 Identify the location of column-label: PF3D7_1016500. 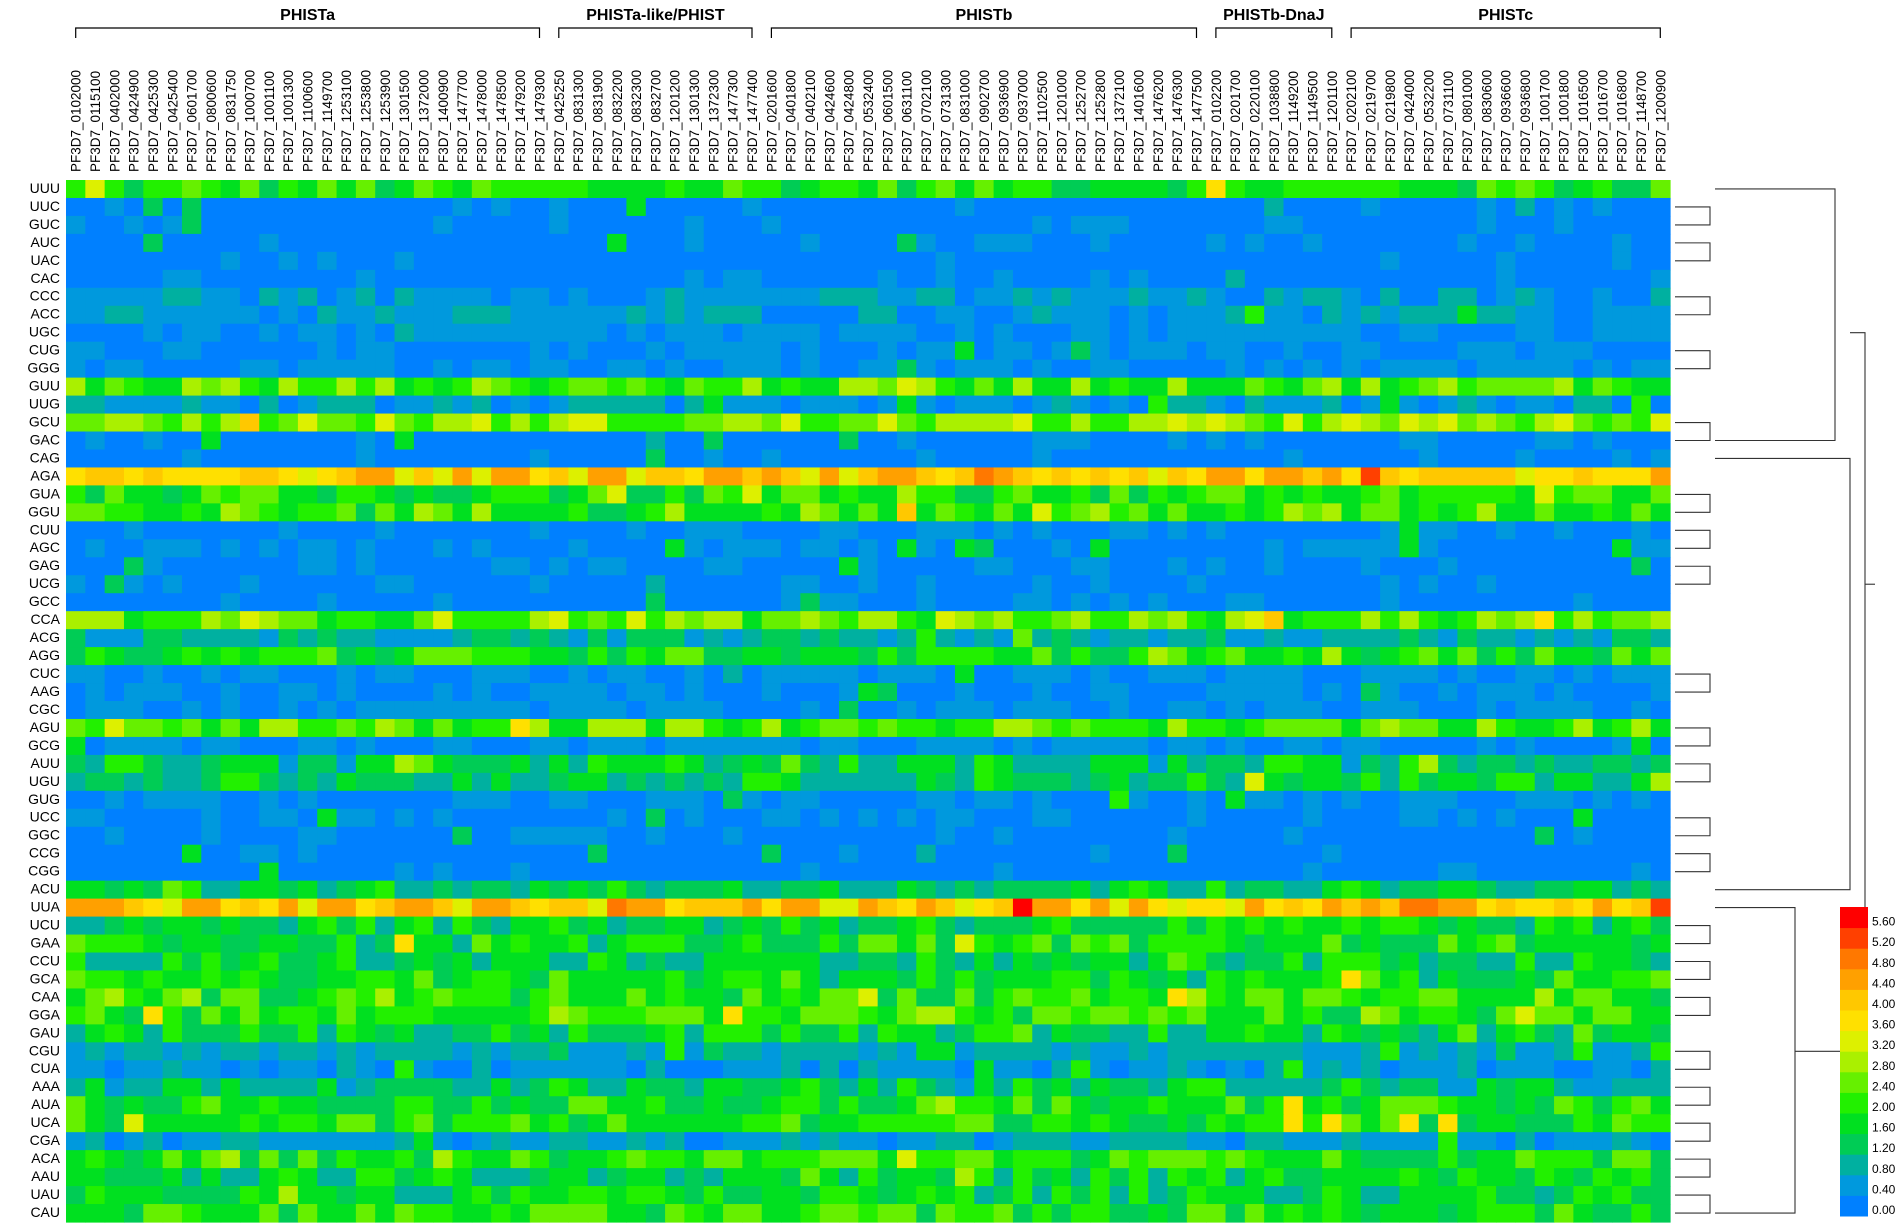
(1583, 121).